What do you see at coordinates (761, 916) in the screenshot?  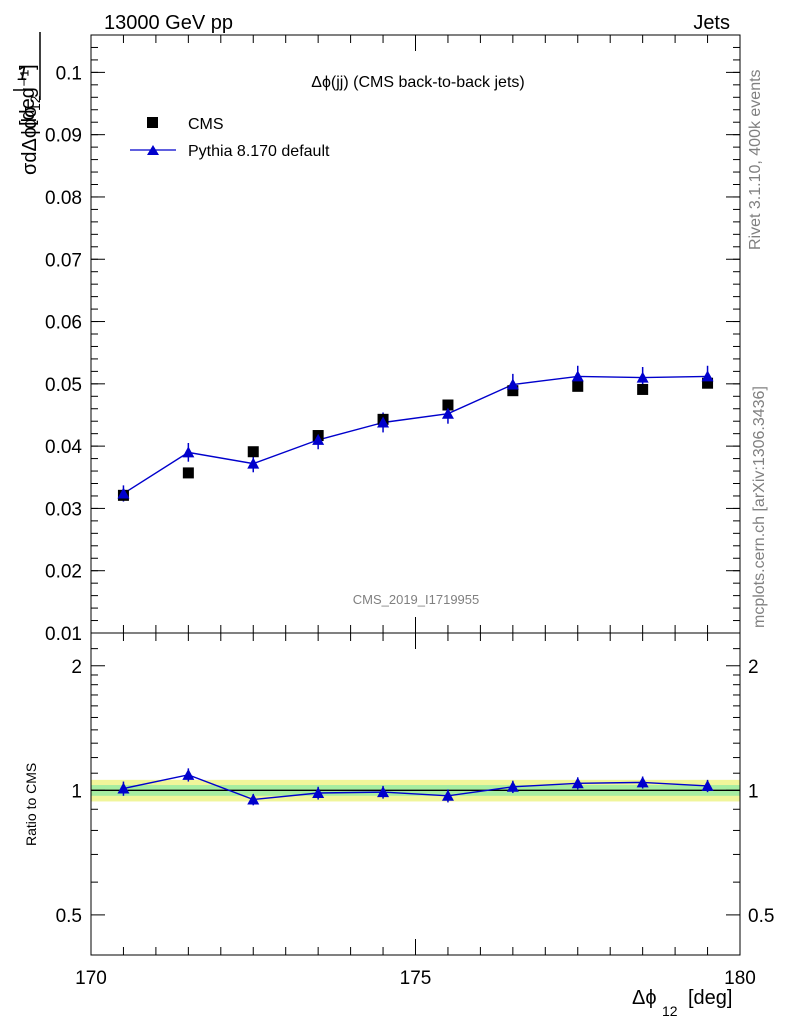 I see `ratio-y-tick-label-right: 0.5` at bounding box center [761, 916].